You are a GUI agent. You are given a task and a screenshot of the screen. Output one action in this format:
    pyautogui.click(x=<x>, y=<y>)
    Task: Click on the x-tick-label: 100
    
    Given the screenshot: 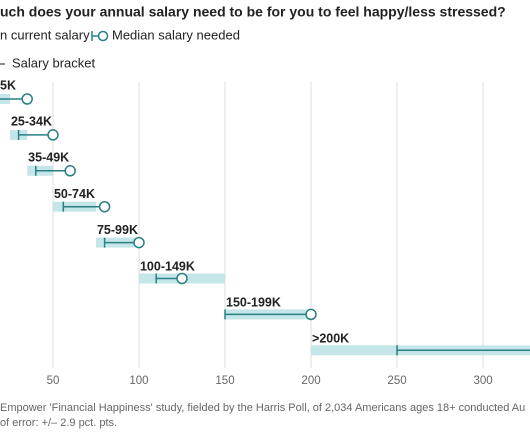 What is the action you would take?
    pyautogui.click(x=138, y=381)
    